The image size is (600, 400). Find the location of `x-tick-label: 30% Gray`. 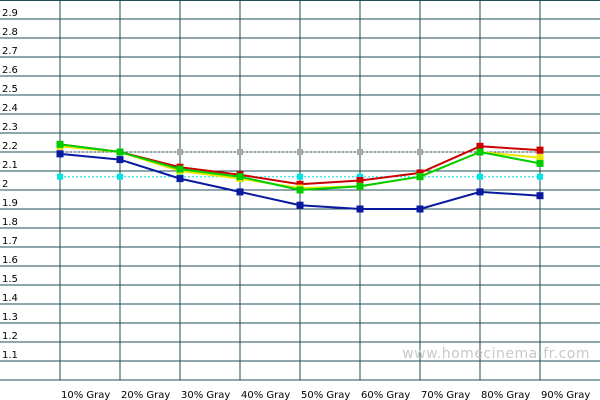

x-tick-label: 30% Gray is located at coordinates (205, 395).